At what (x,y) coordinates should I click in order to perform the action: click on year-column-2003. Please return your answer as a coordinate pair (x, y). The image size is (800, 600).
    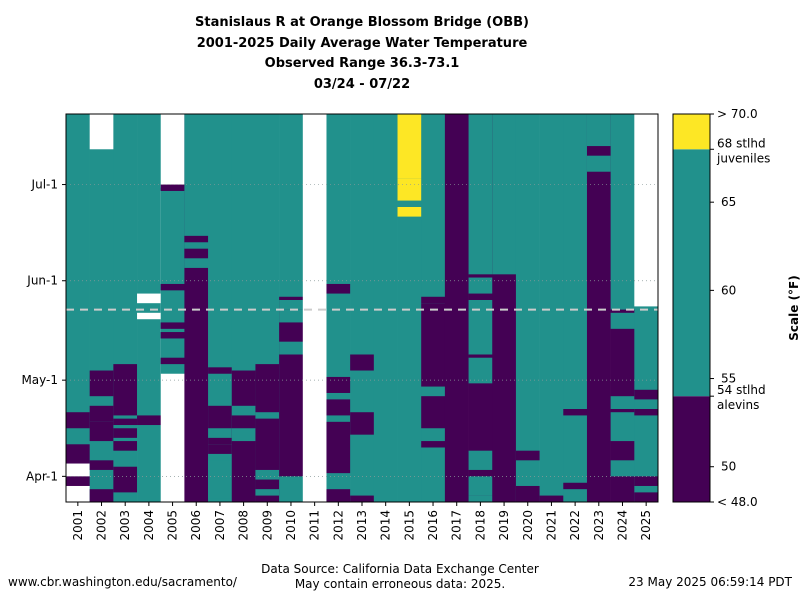
    Looking at the image, I should click on (125, 308).